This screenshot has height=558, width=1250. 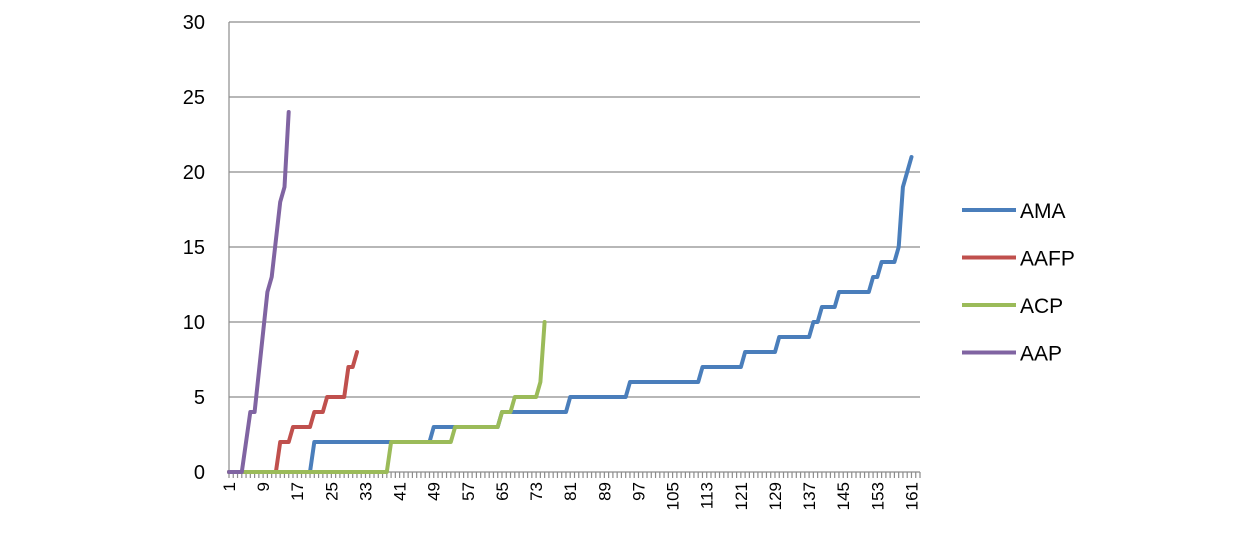 What do you see at coordinates (194, 323) in the screenshot?
I see `y-tick-label: 10` at bounding box center [194, 323].